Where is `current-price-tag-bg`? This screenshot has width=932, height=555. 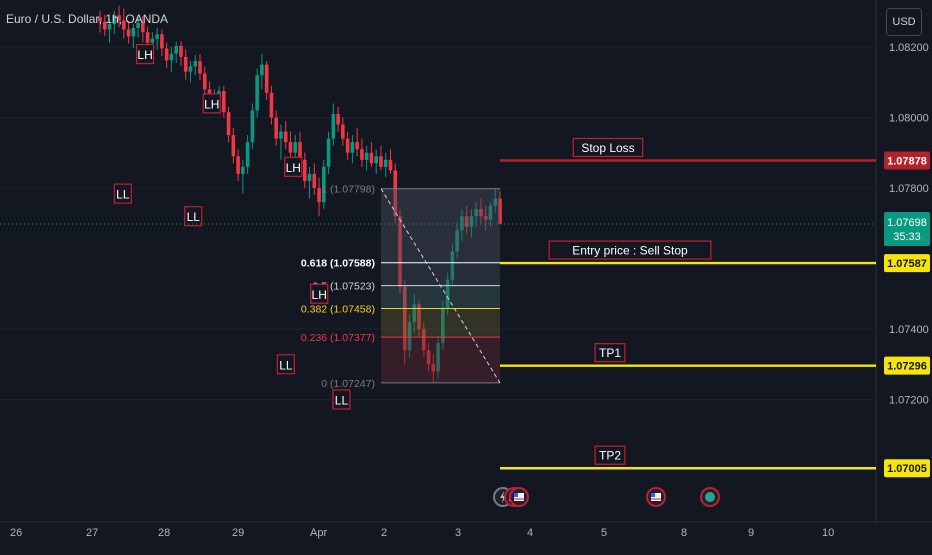
current-price-tag-bg is located at coordinates (907, 228).